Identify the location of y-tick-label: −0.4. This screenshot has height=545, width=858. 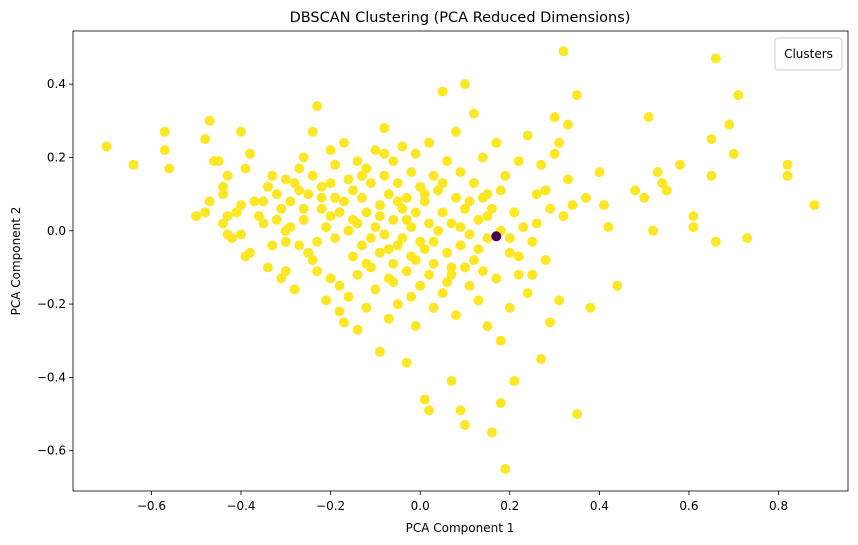
(51, 377).